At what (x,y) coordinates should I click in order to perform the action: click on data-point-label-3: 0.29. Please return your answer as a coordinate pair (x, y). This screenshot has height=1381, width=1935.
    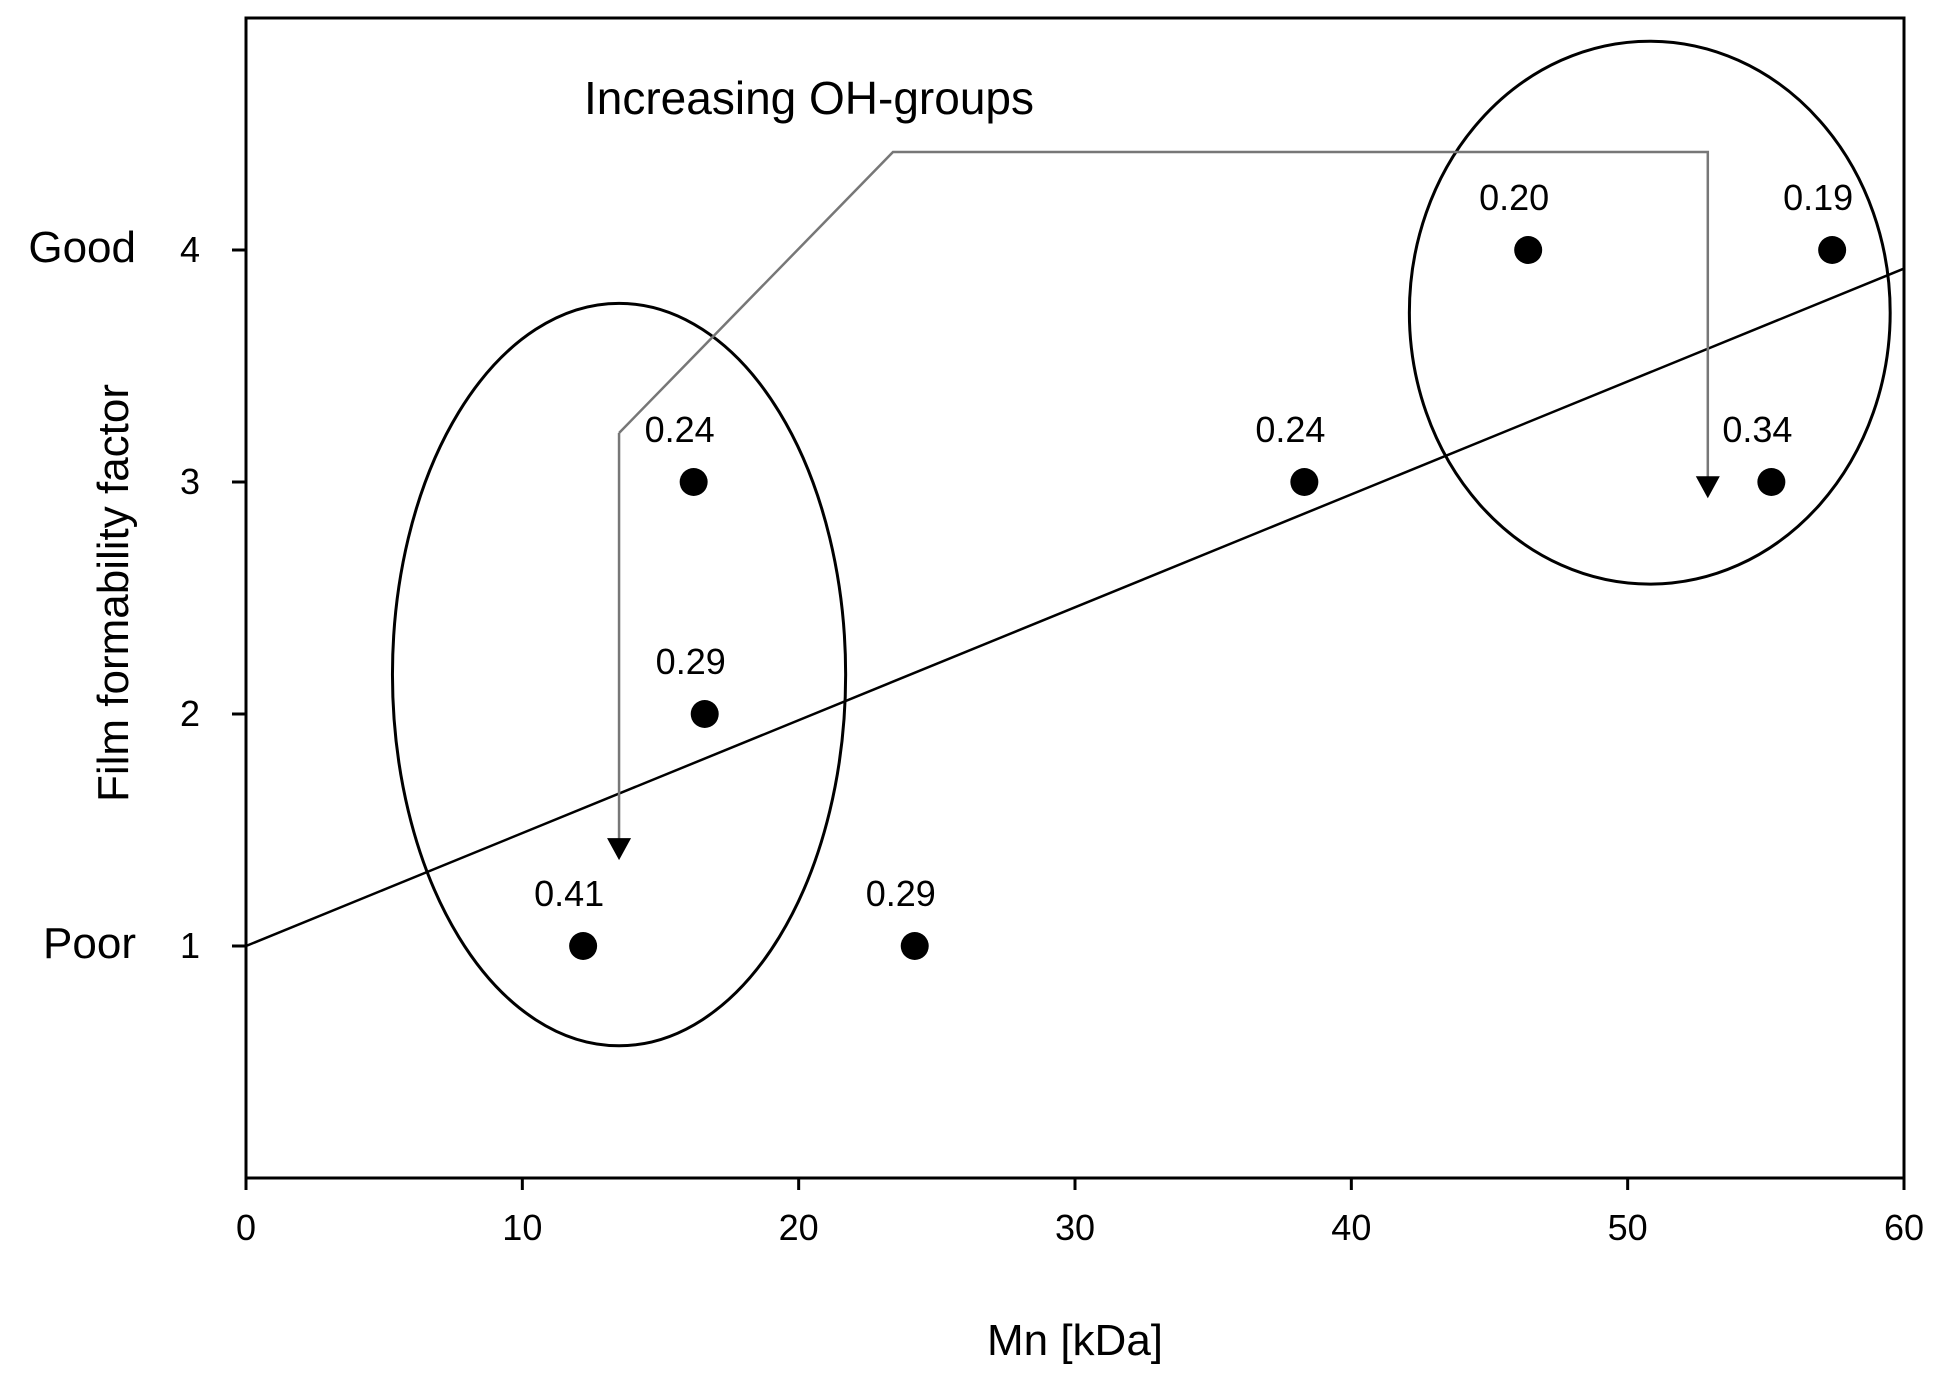
    Looking at the image, I should click on (691, 661).